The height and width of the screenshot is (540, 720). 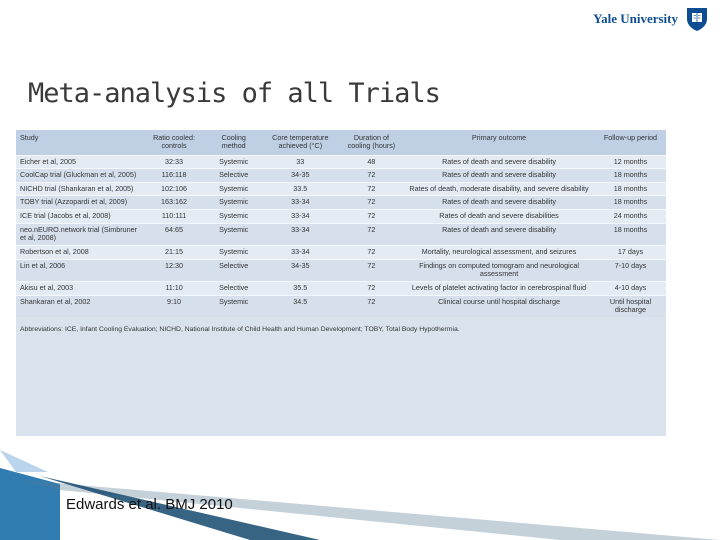 I want to click on cell-follow-up: 17 days, so click(x=630, y=252).